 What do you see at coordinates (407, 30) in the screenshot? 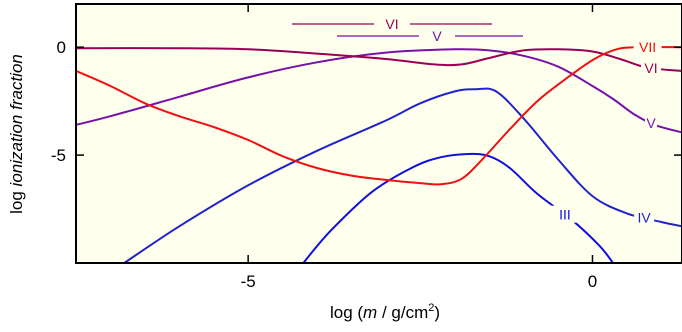
I see `legend-layer: VI V` at bounding box center [407, 30].